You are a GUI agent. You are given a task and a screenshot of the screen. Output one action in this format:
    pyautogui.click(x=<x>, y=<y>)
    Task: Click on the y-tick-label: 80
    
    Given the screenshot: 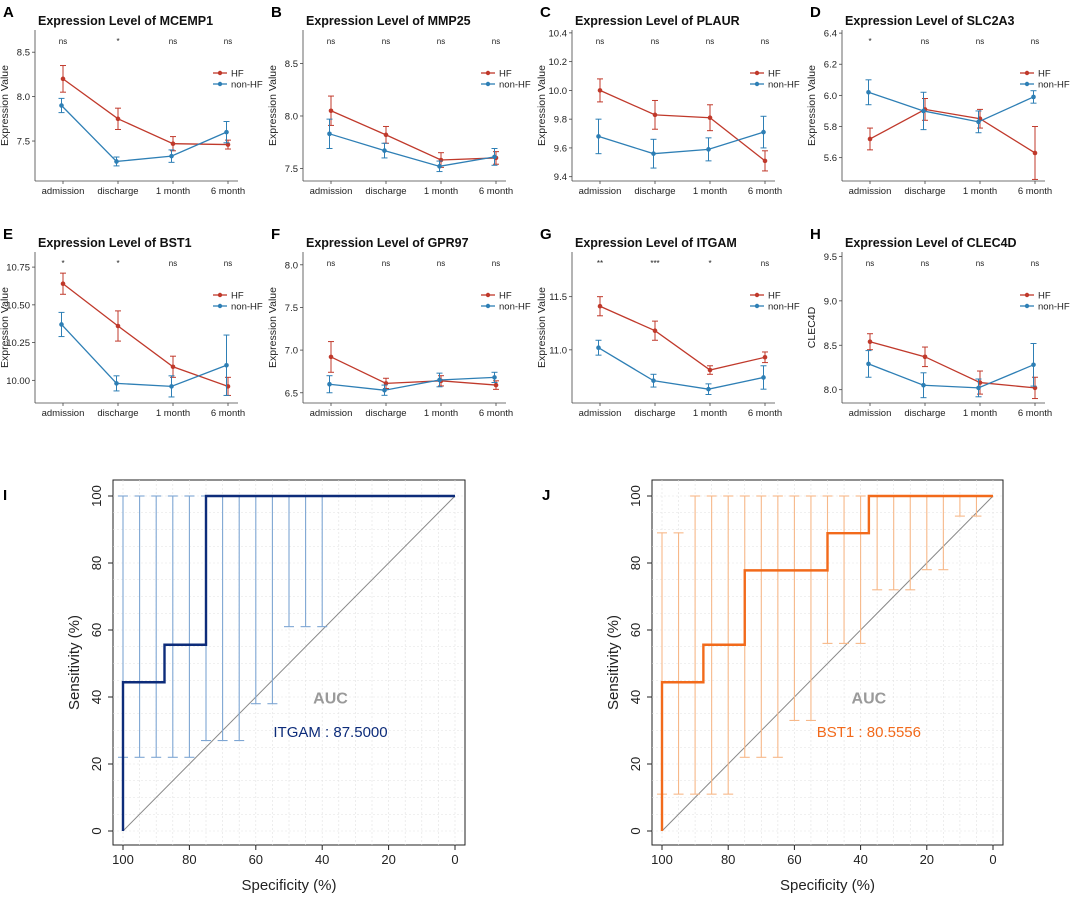 What is the action you would take?
    pyautogui.click(x=96, y=563)
    